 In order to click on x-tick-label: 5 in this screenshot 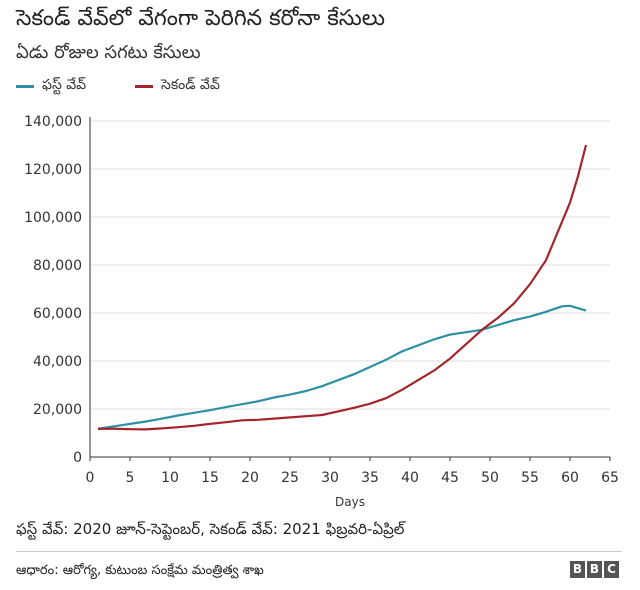, I will do `click(130, 478)`.